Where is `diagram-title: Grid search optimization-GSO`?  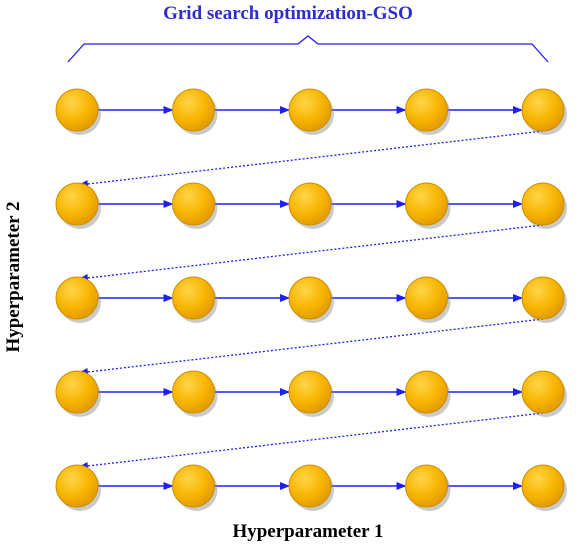
diagram-title: Grid search optimization-GSO is located at coordinates (288, 13).